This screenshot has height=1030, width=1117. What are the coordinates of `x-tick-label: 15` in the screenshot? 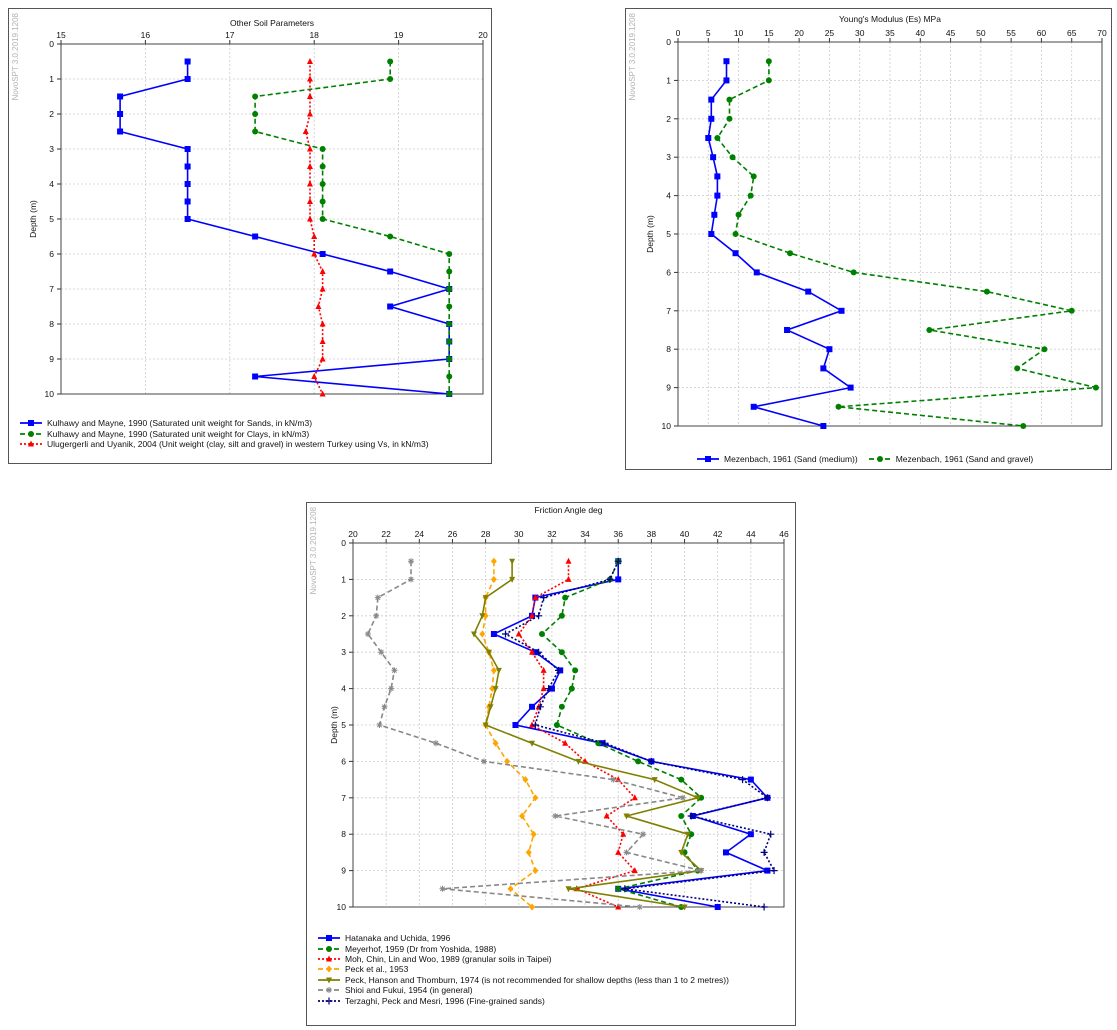 It's located at (769, 33).